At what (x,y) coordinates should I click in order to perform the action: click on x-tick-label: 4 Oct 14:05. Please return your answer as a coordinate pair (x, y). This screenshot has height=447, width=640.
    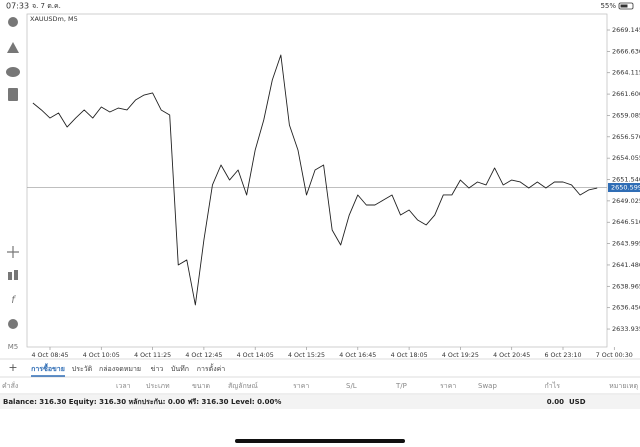
    Looking at the image, I should click on (255, 355).